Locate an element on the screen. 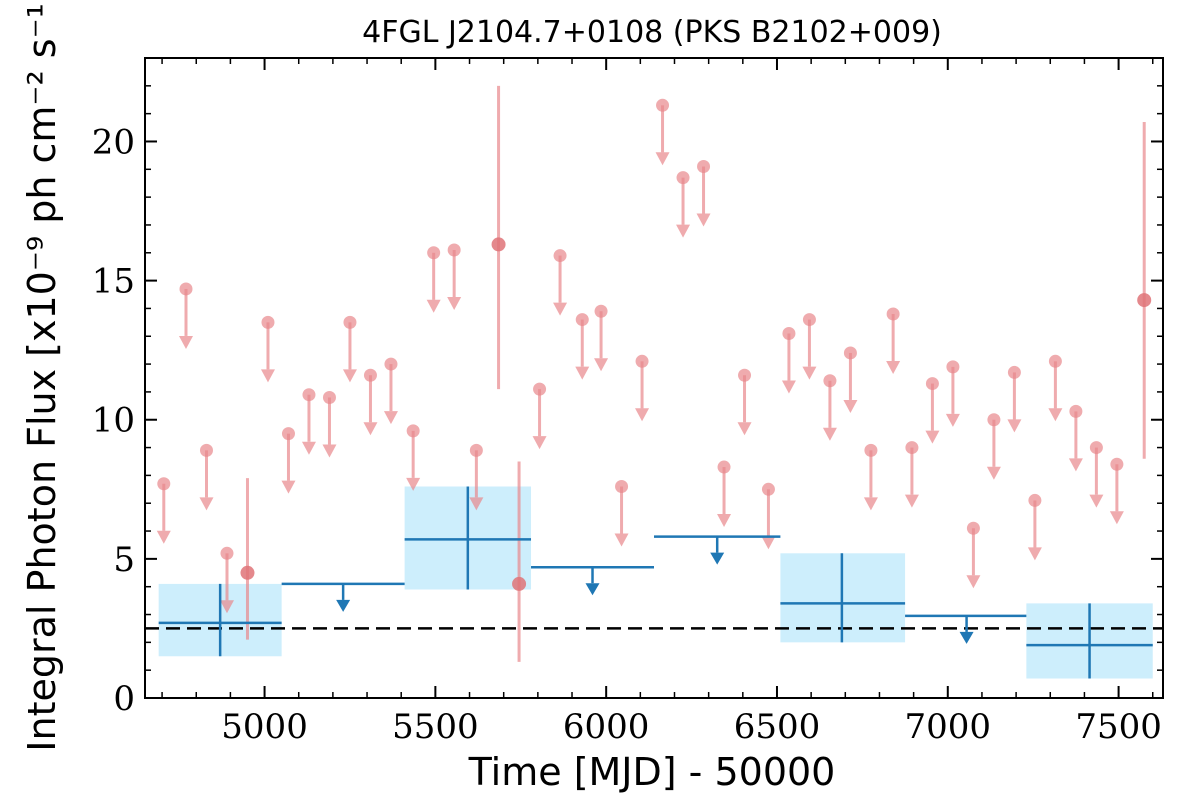  y-tick-label: 0 is located at coordinates (124, 699).